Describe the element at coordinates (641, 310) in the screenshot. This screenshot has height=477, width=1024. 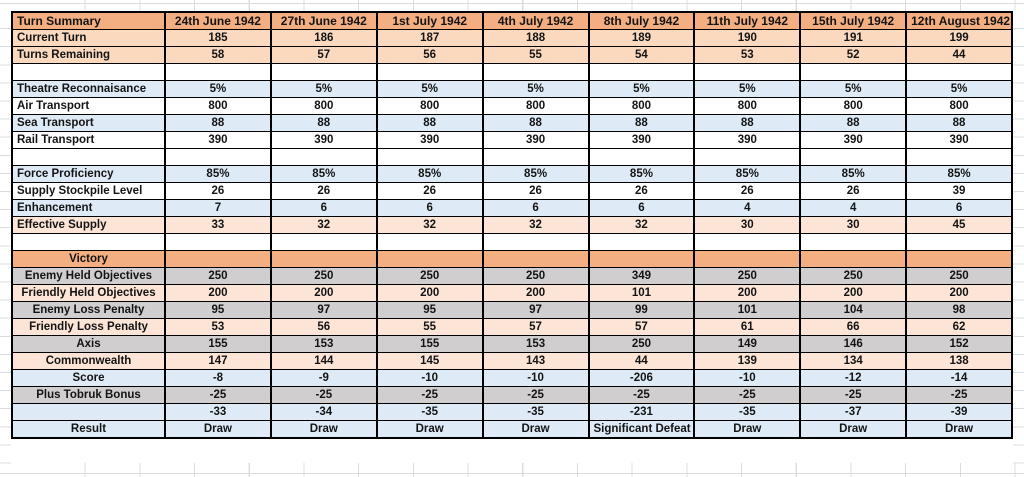
I see `value-cell: 99` at that location.